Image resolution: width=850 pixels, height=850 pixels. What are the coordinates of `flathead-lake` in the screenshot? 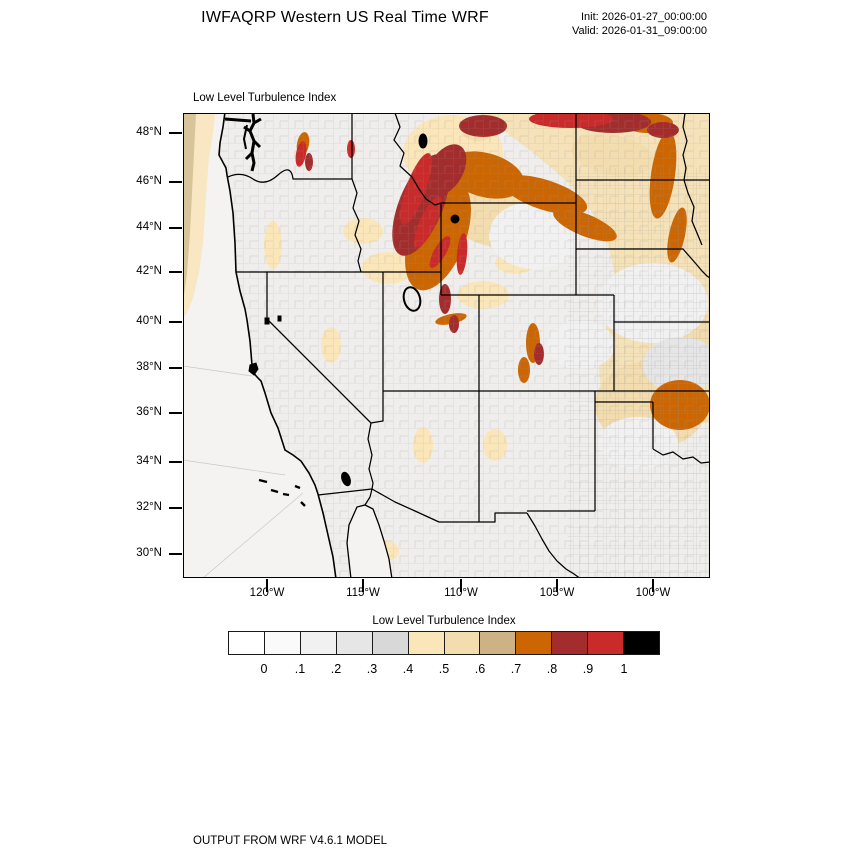 It's located at (423, 141).